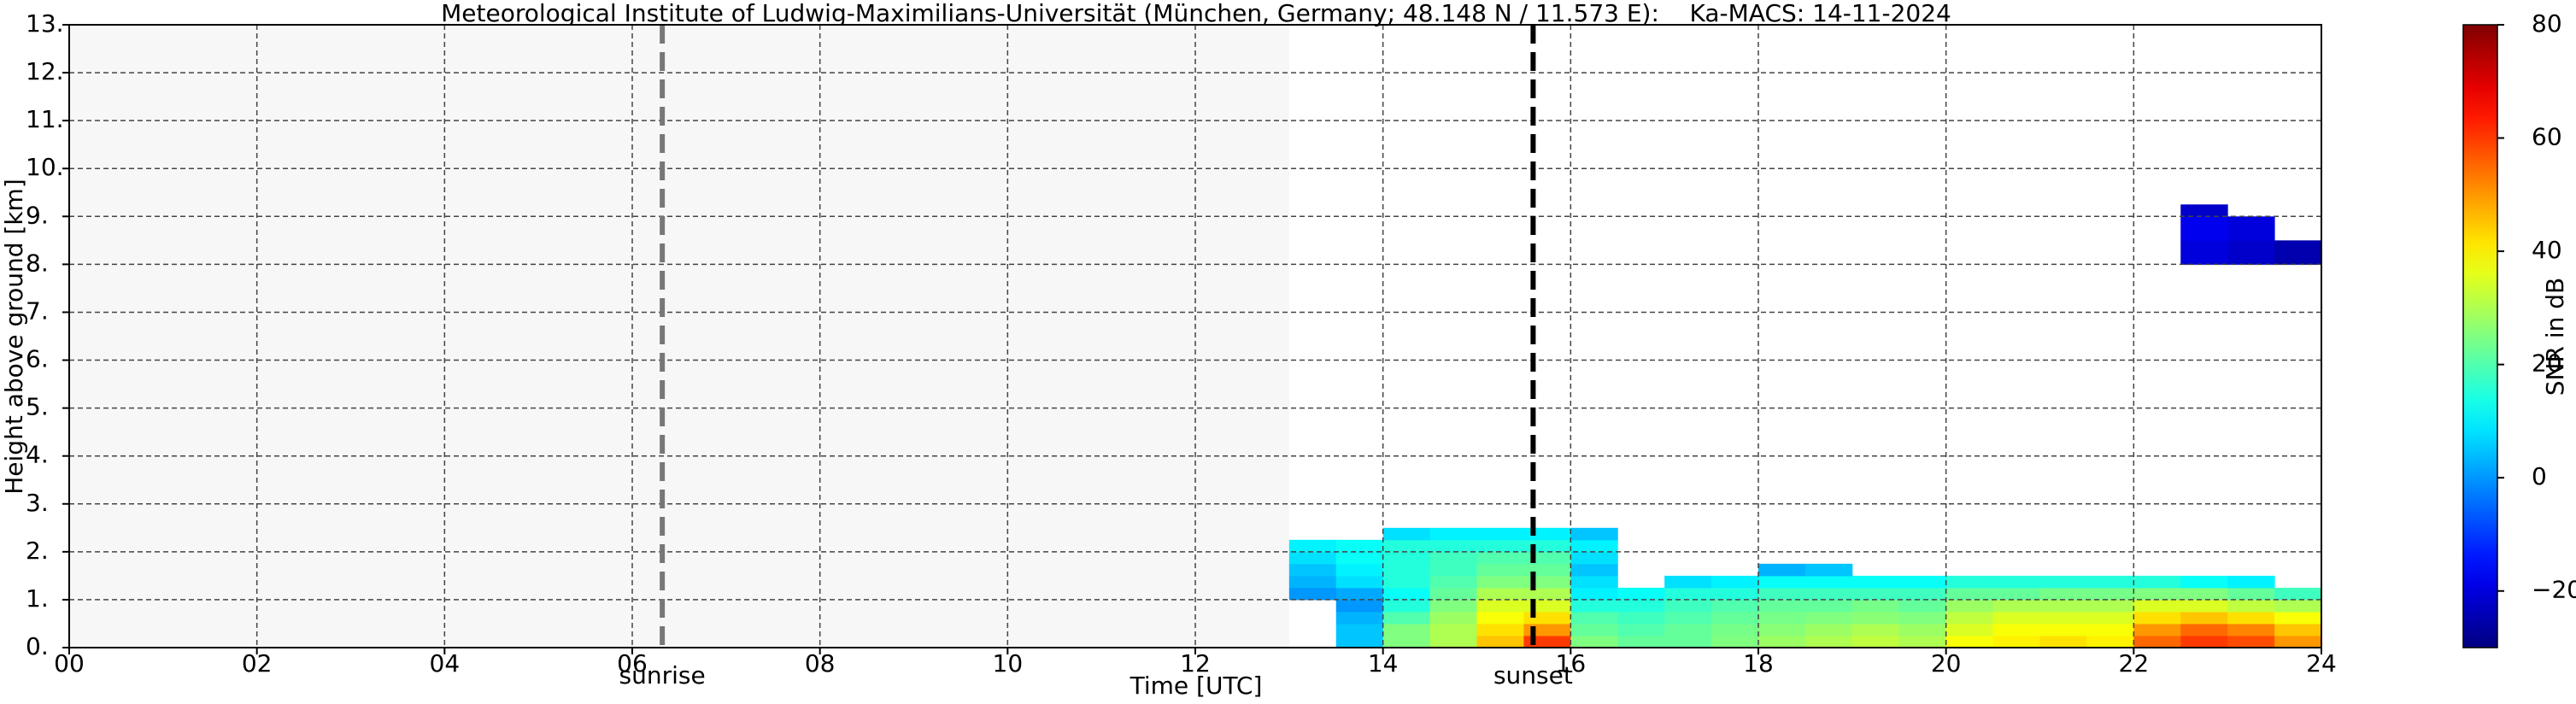 This screenshot has height=704, width=2576. I want to click on y-tick-label: 4., so click(37, 455).